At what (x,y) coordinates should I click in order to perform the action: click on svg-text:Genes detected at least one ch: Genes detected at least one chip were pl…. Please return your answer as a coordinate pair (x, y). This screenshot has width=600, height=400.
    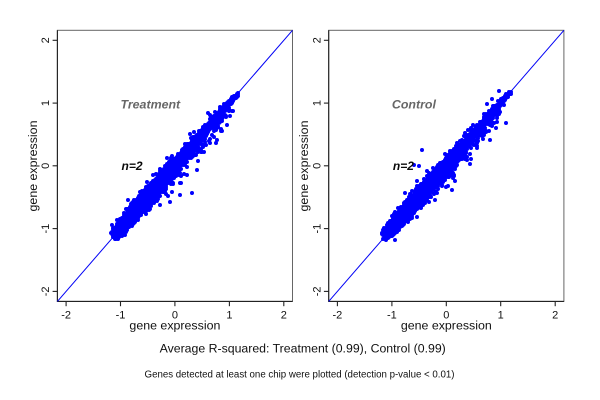
    Looking at the image, I should click on (300, 374).